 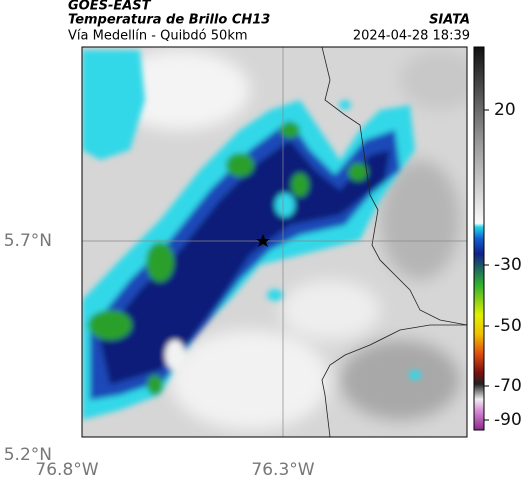 I want to click on lat-label: 5.2°N, so click(x=28, y=455).